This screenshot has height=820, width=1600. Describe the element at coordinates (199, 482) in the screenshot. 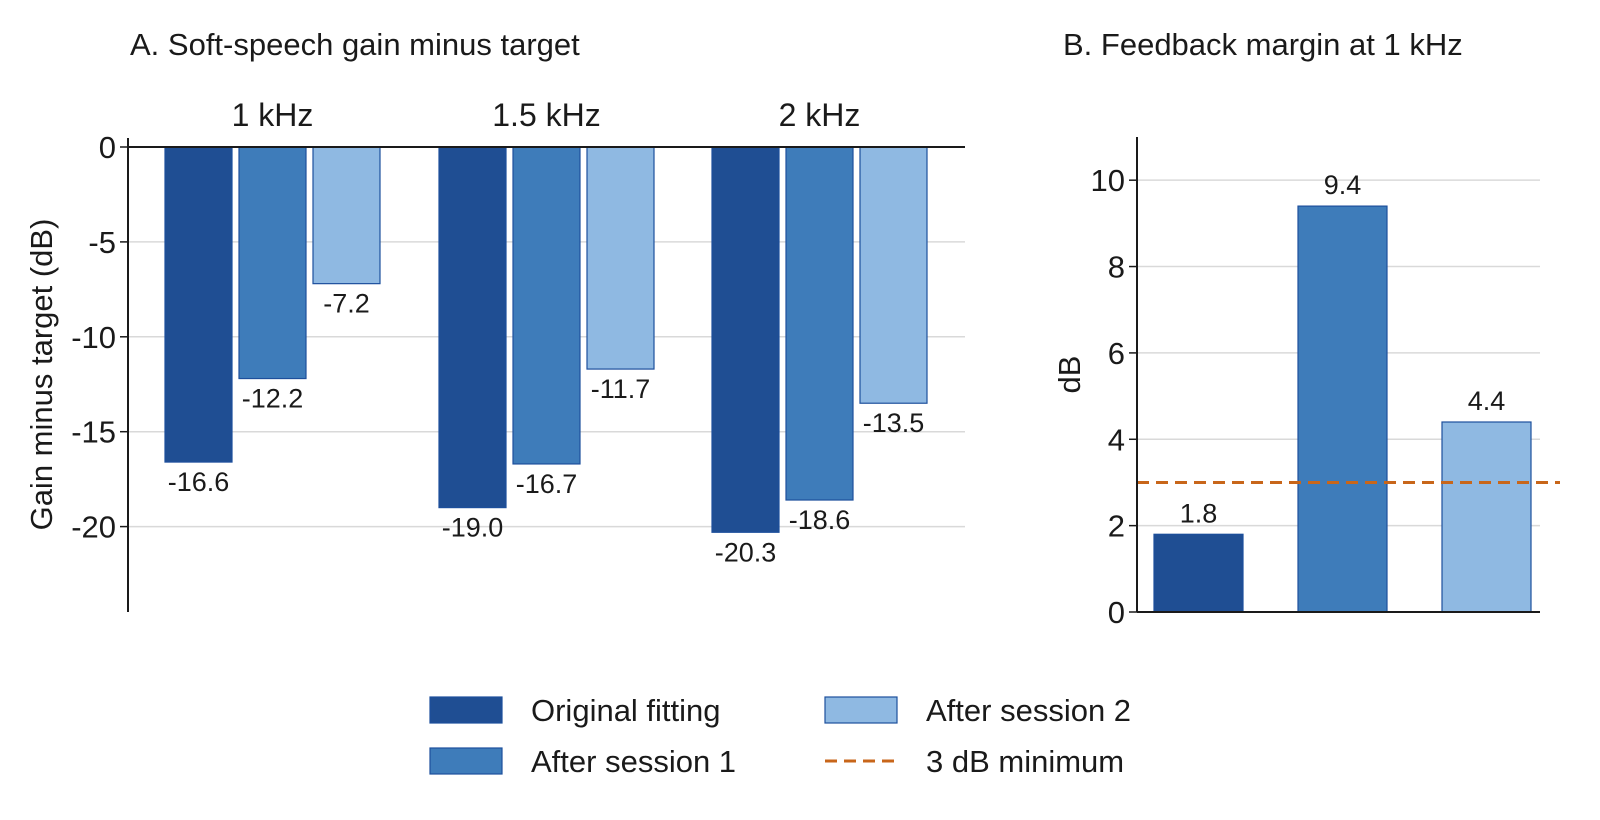

I see `panel-a-data-label: -16.6` at that location.